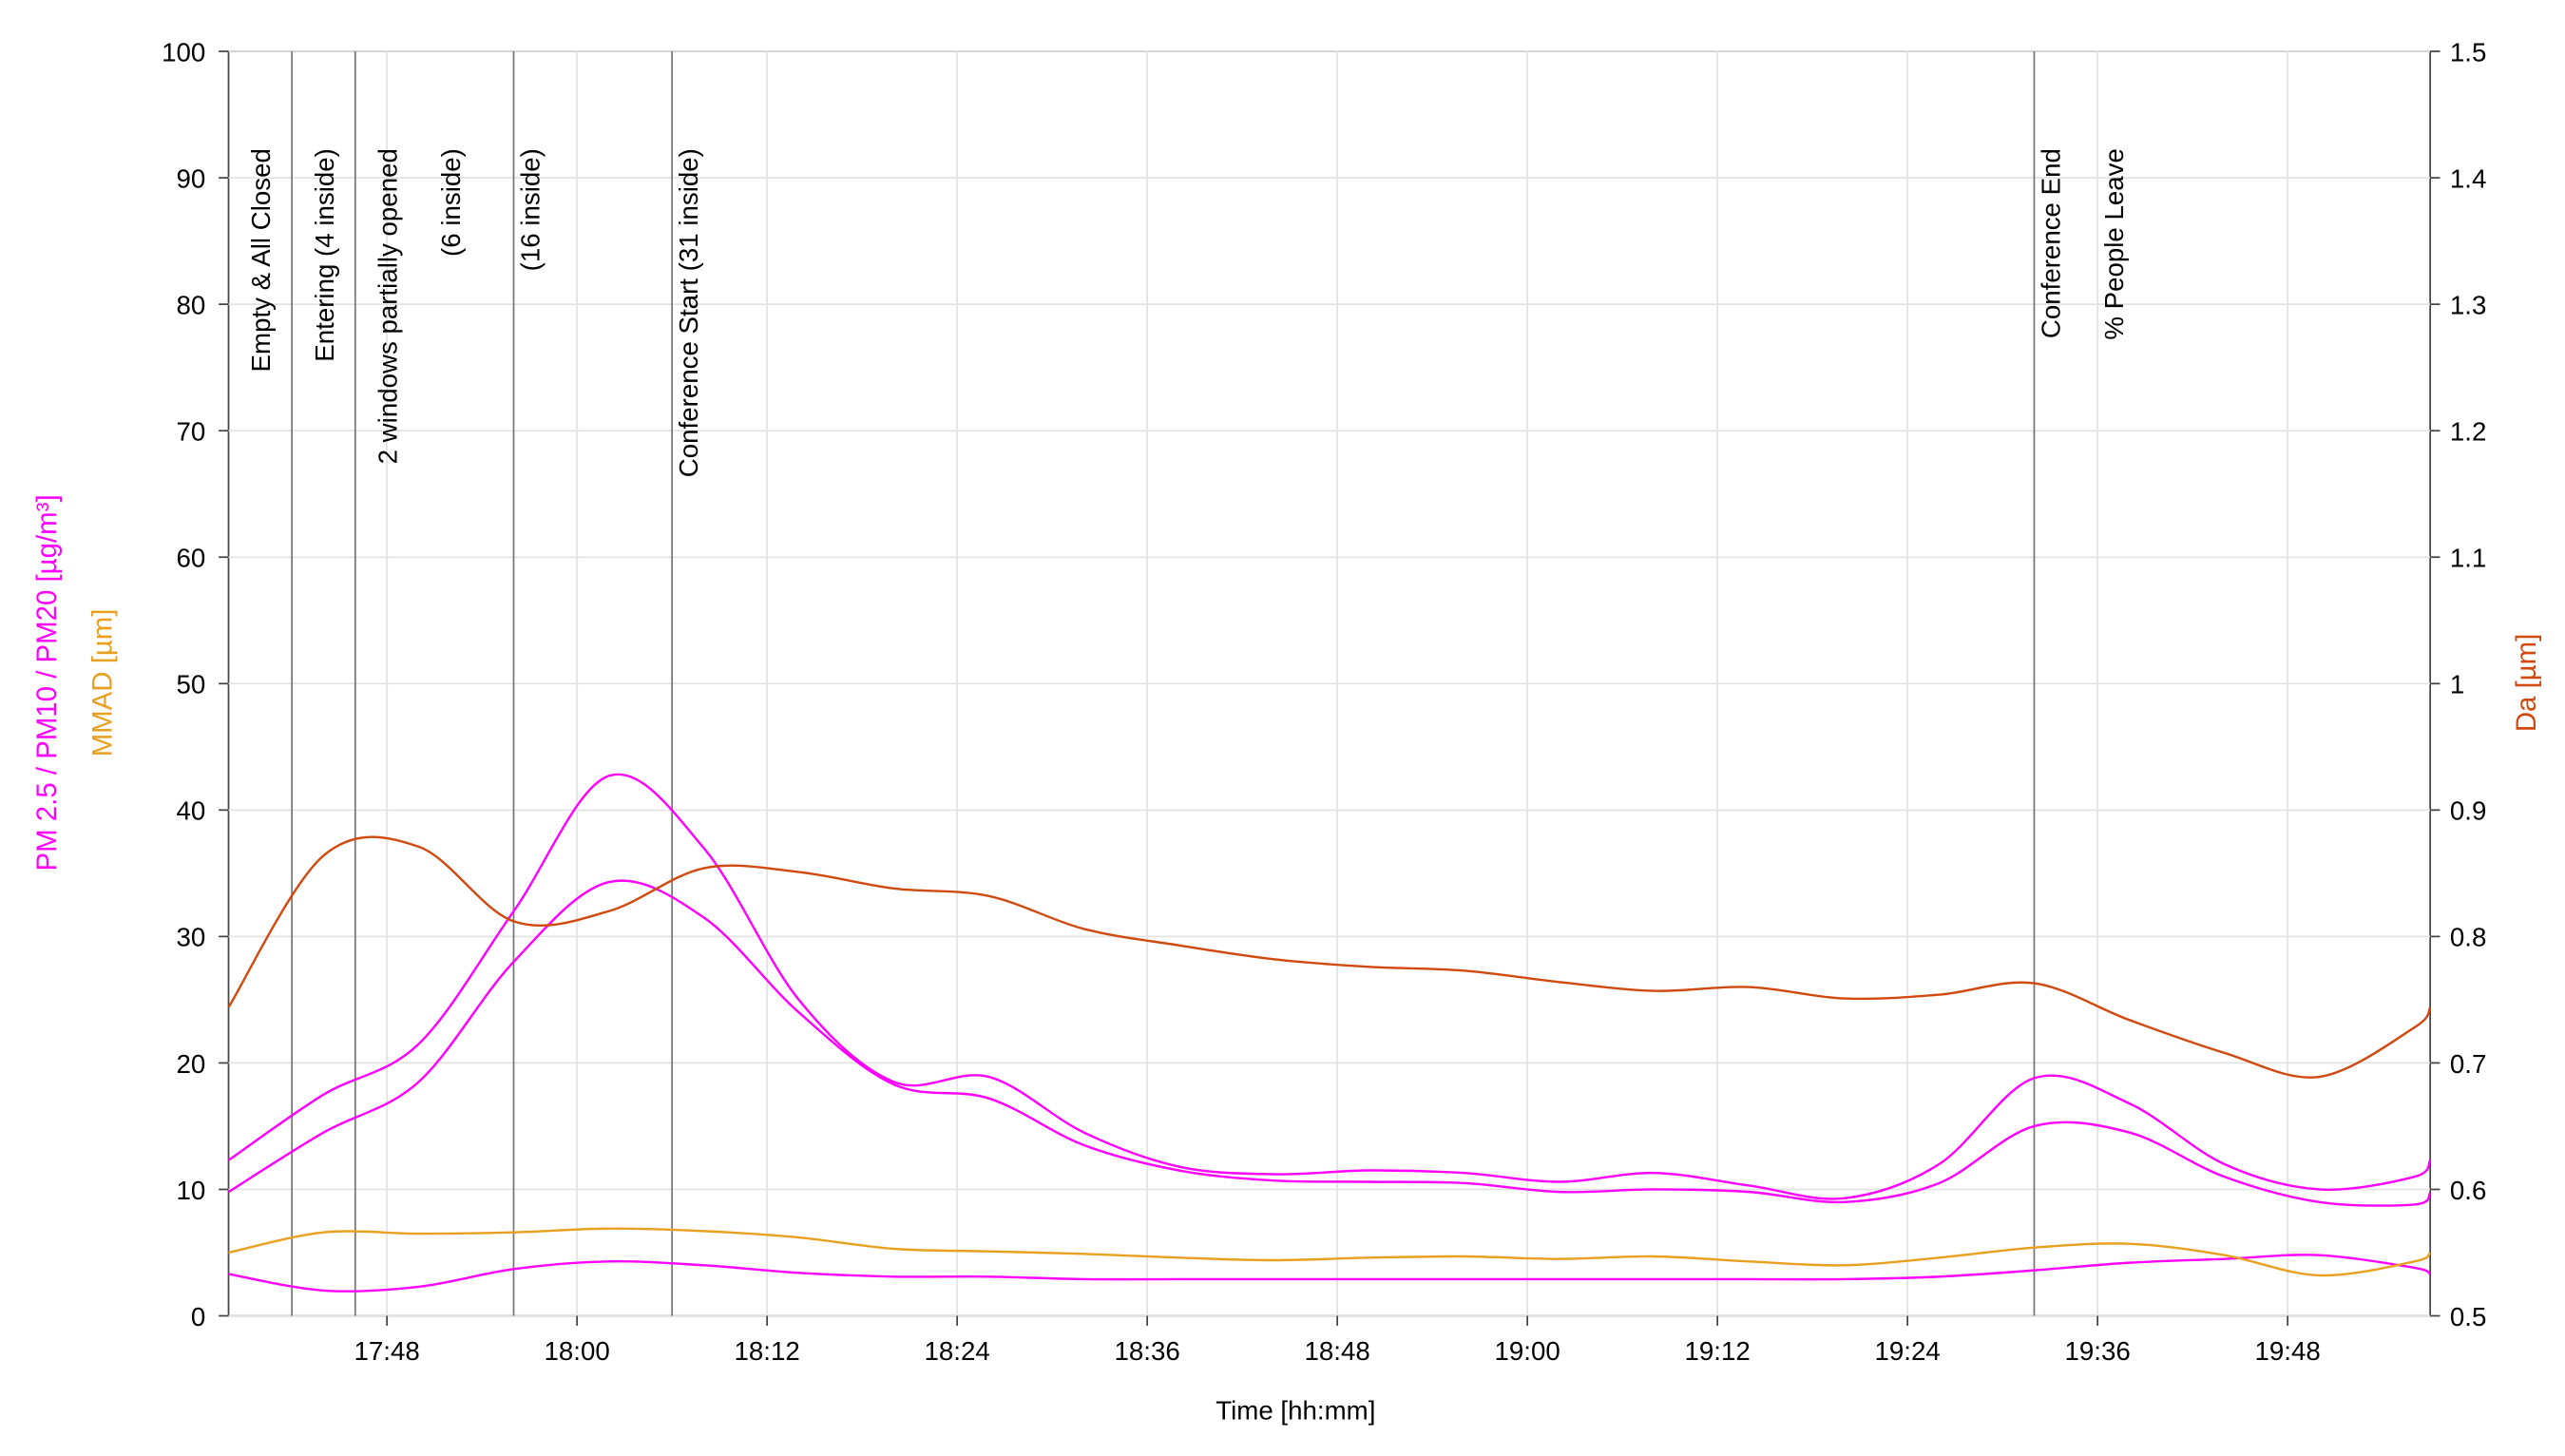  Describe the element at coordinates (2468, 432) in the screenshot. I see `y2-tick-label: 1.2` at that location.